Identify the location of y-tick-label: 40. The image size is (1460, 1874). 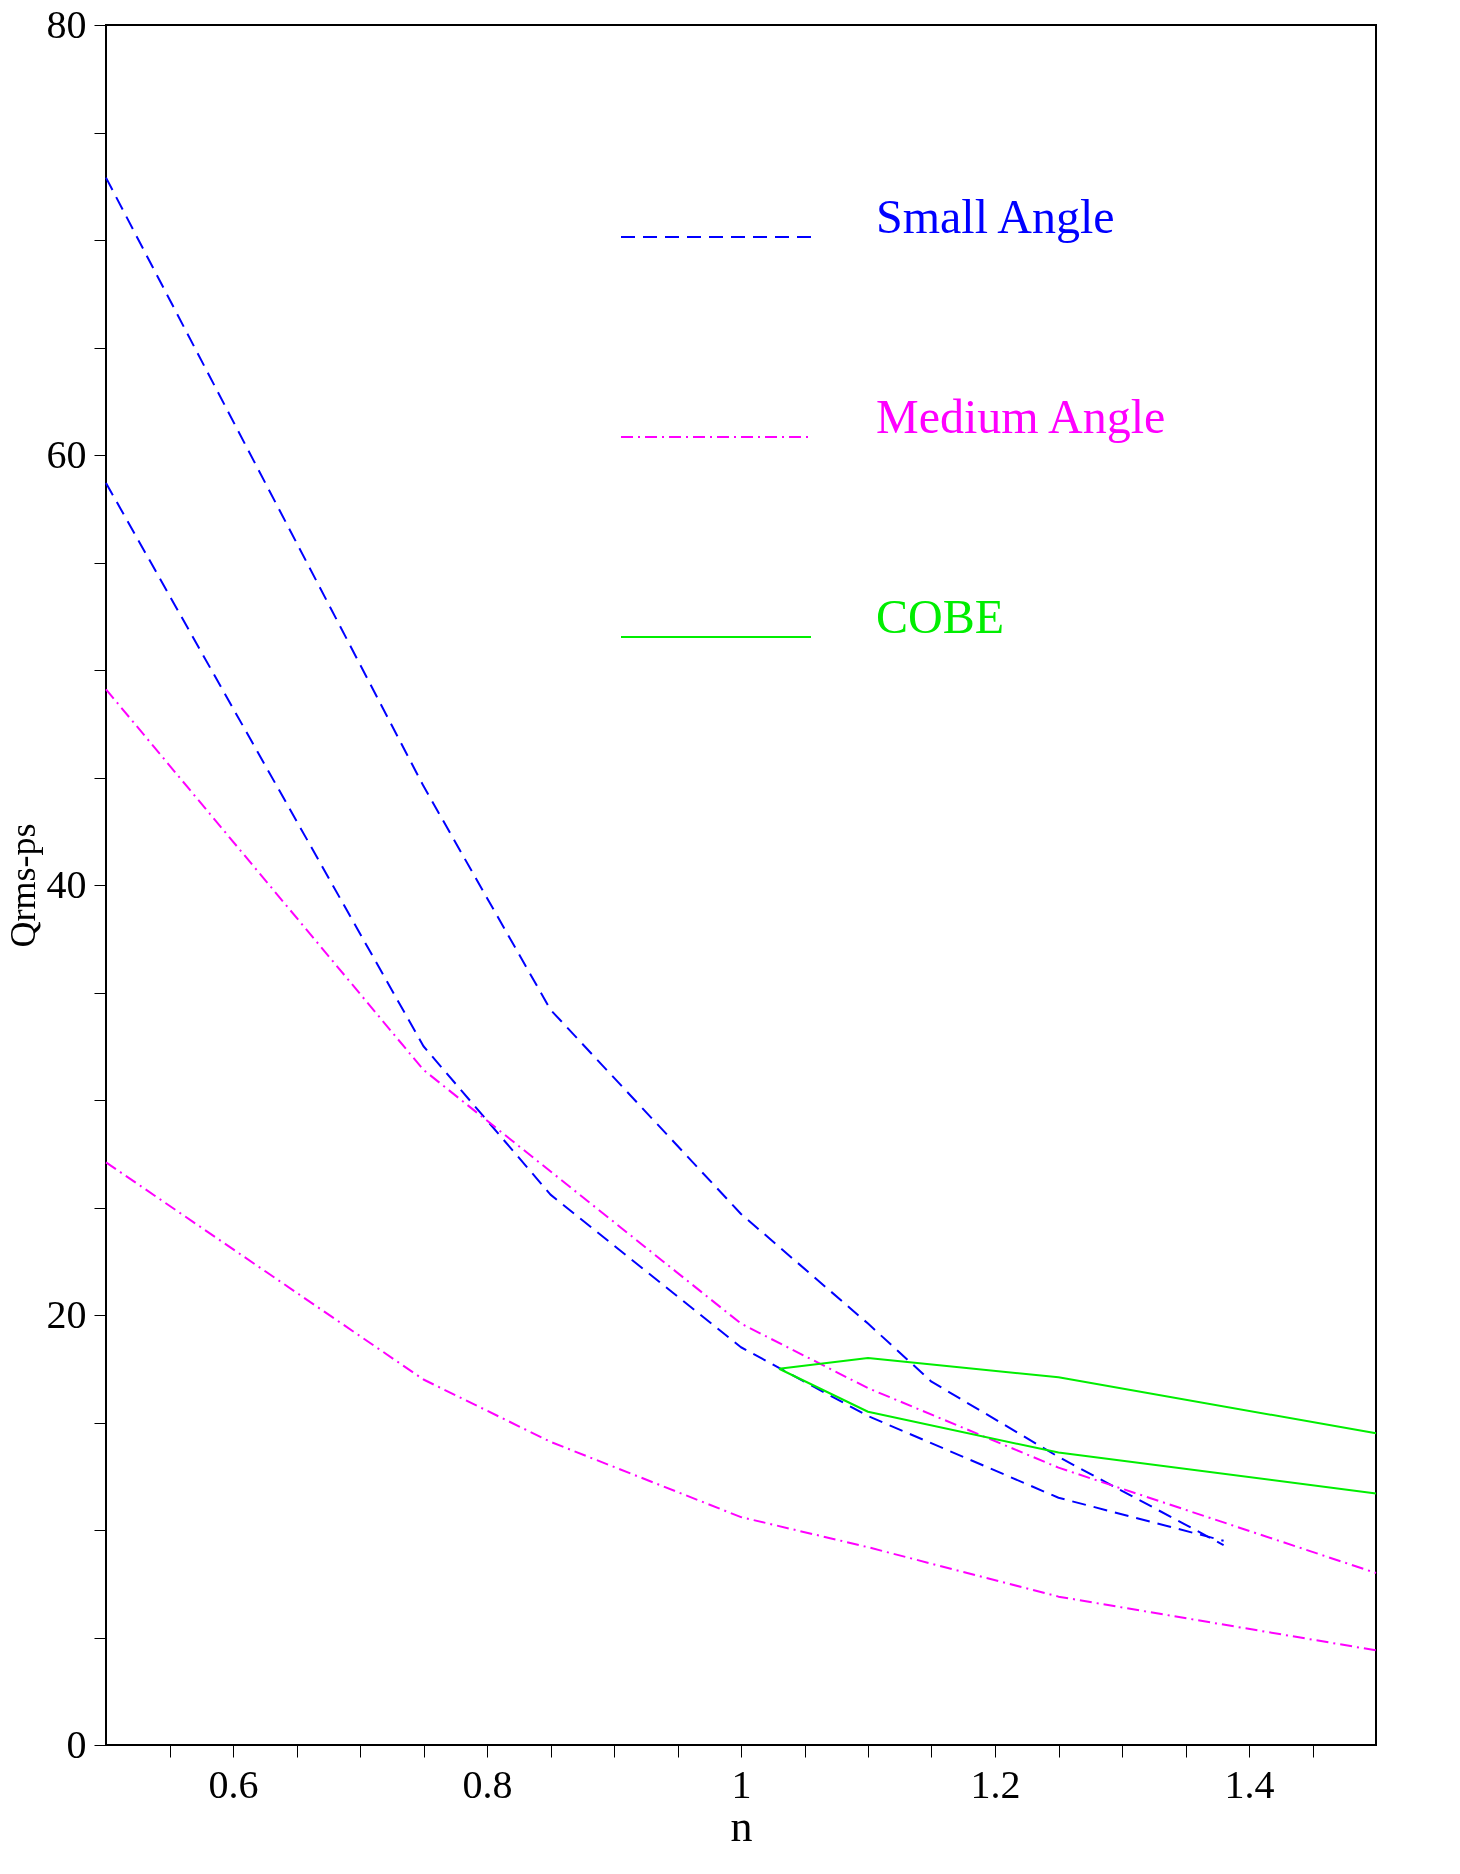
(66, 884).